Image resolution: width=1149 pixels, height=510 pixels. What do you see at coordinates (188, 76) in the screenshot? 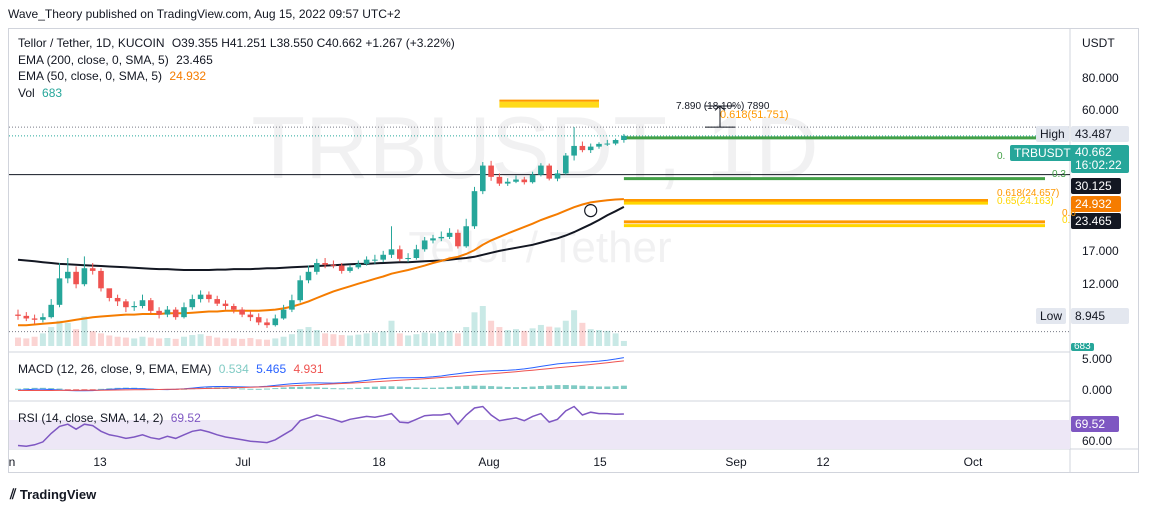
I see `legend-ema50-value: 24.932` at bounding box center [188, 76].